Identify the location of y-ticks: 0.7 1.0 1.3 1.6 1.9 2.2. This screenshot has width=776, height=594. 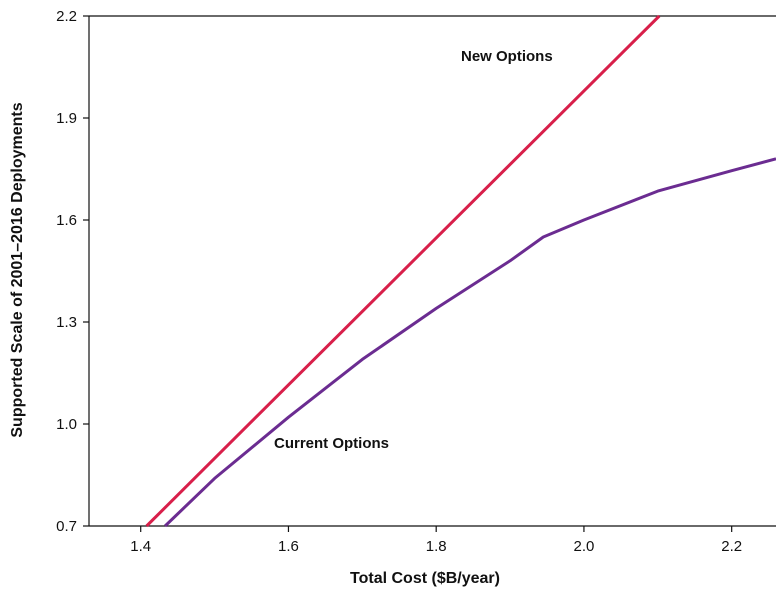
(72, 271).